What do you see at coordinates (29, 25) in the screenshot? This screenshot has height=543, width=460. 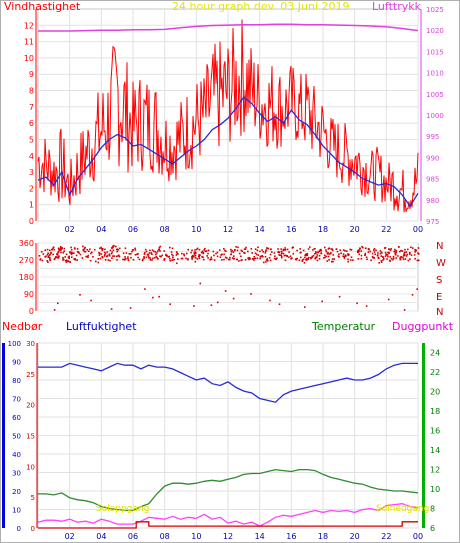 I see `wind-tick-label: 12` at bounding box center [29, 25].